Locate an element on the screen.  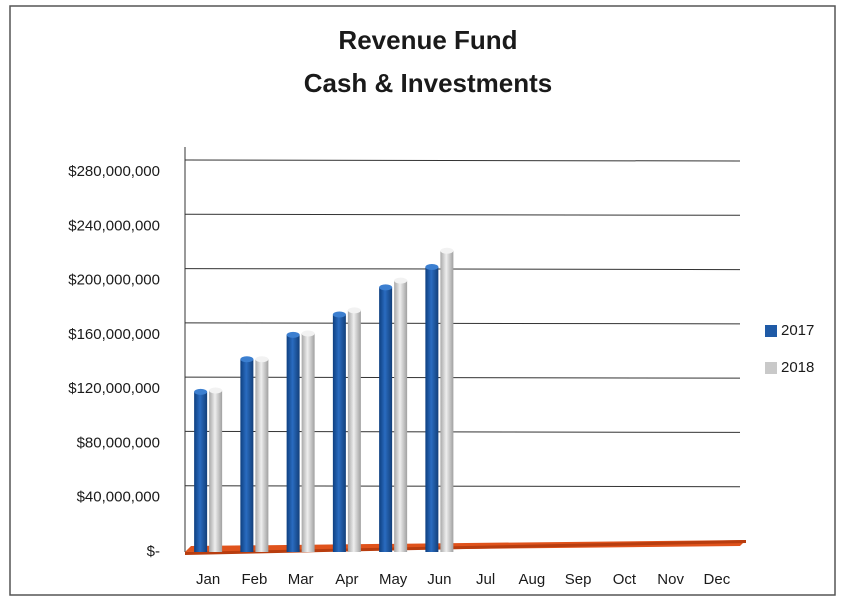
legend-label: 2018 is located at coordinates (797, 367).